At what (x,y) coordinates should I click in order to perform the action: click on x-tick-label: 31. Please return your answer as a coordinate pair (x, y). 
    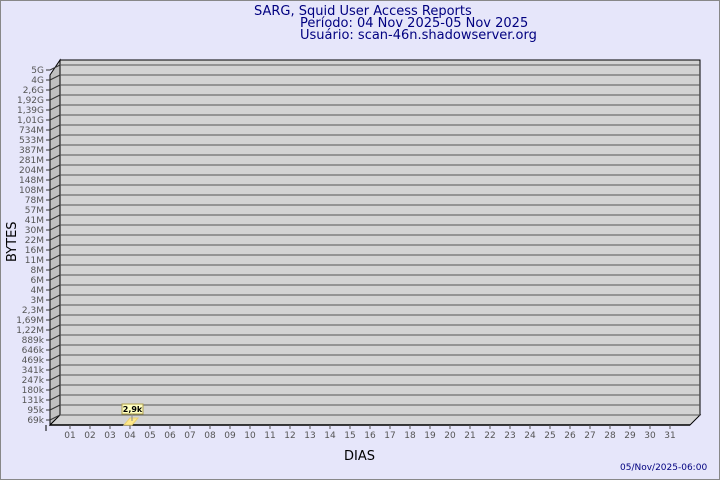
    Looking at the image, I should click on (669, 436).